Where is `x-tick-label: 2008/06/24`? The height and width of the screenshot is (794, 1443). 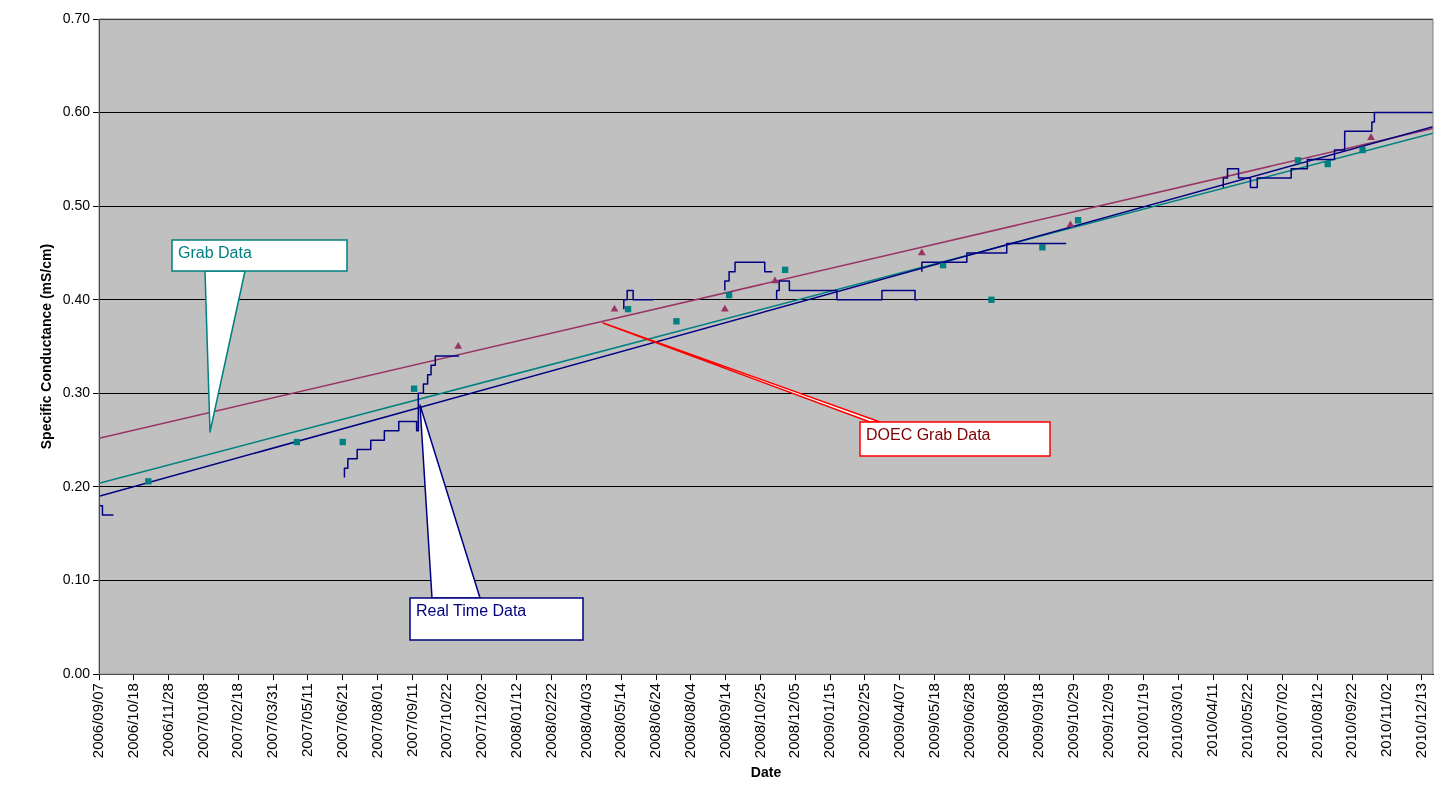
x-tick-label: 2008/06/24 is located at coordinates (655, 721).